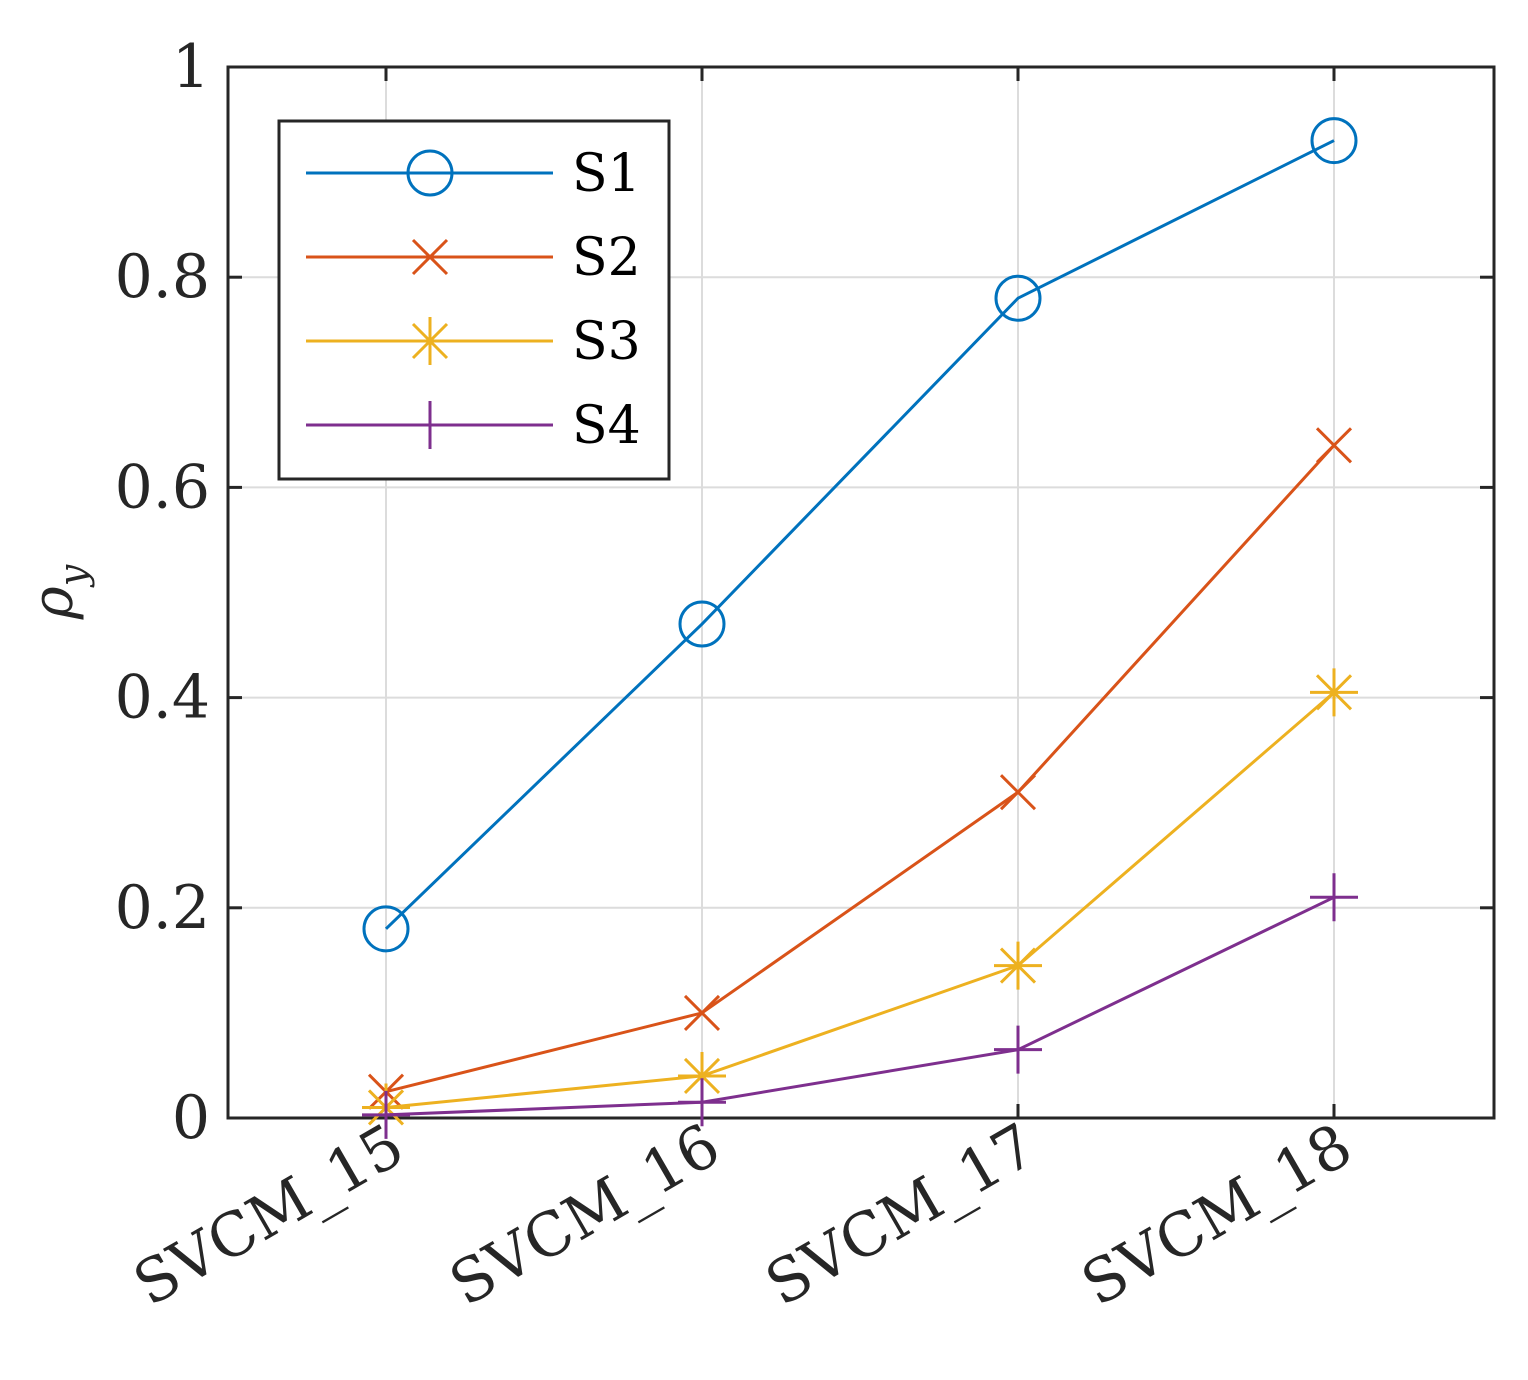 Image resolution: width=1528 pixels, height=1380 pixels. I want to click on y-tick-label: 0.6, so click(162, 487).